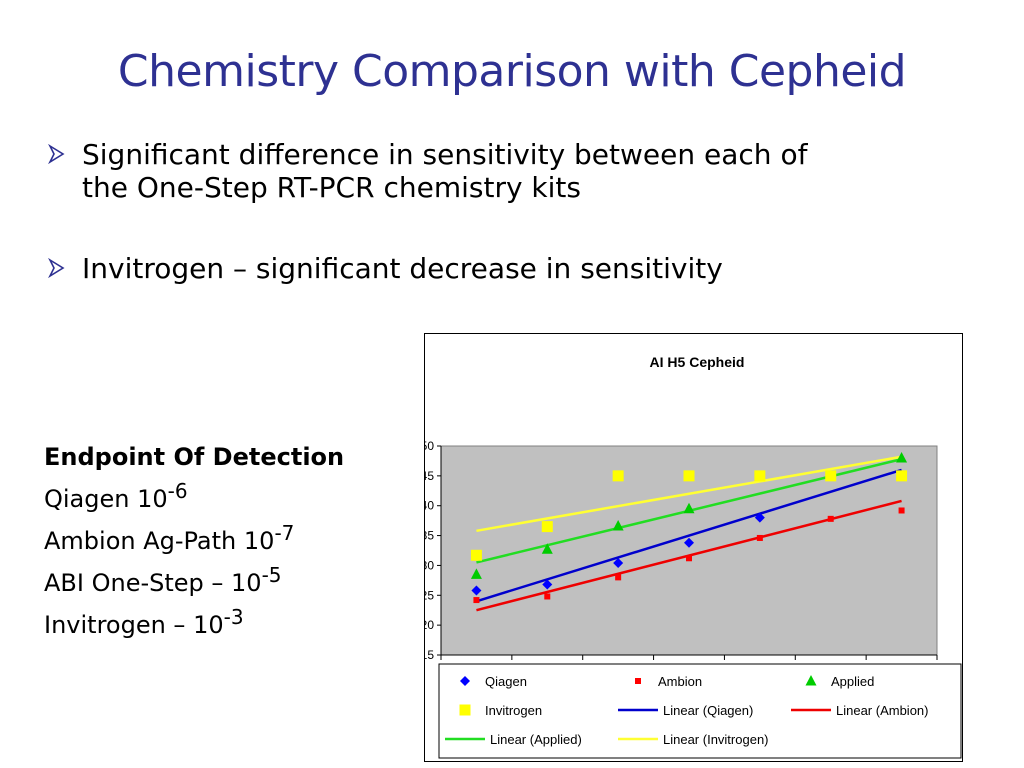  What do you see at coordinates (506, 681) in the screenshot?
I see `legend-label: Qiagen` at bounding box center [506, 681].